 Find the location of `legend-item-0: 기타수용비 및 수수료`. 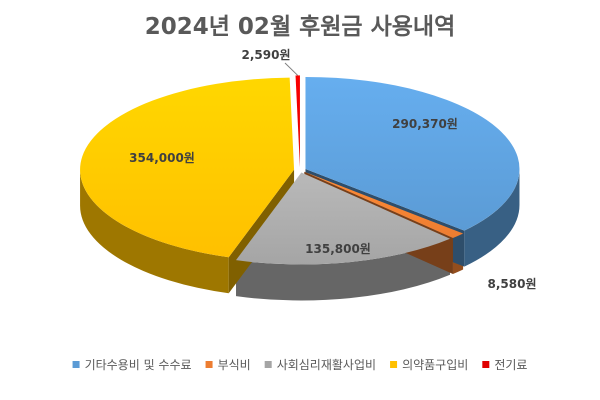

legend-item-0: 기타수용비 및 수수료 is located at coordinates (132, 365).